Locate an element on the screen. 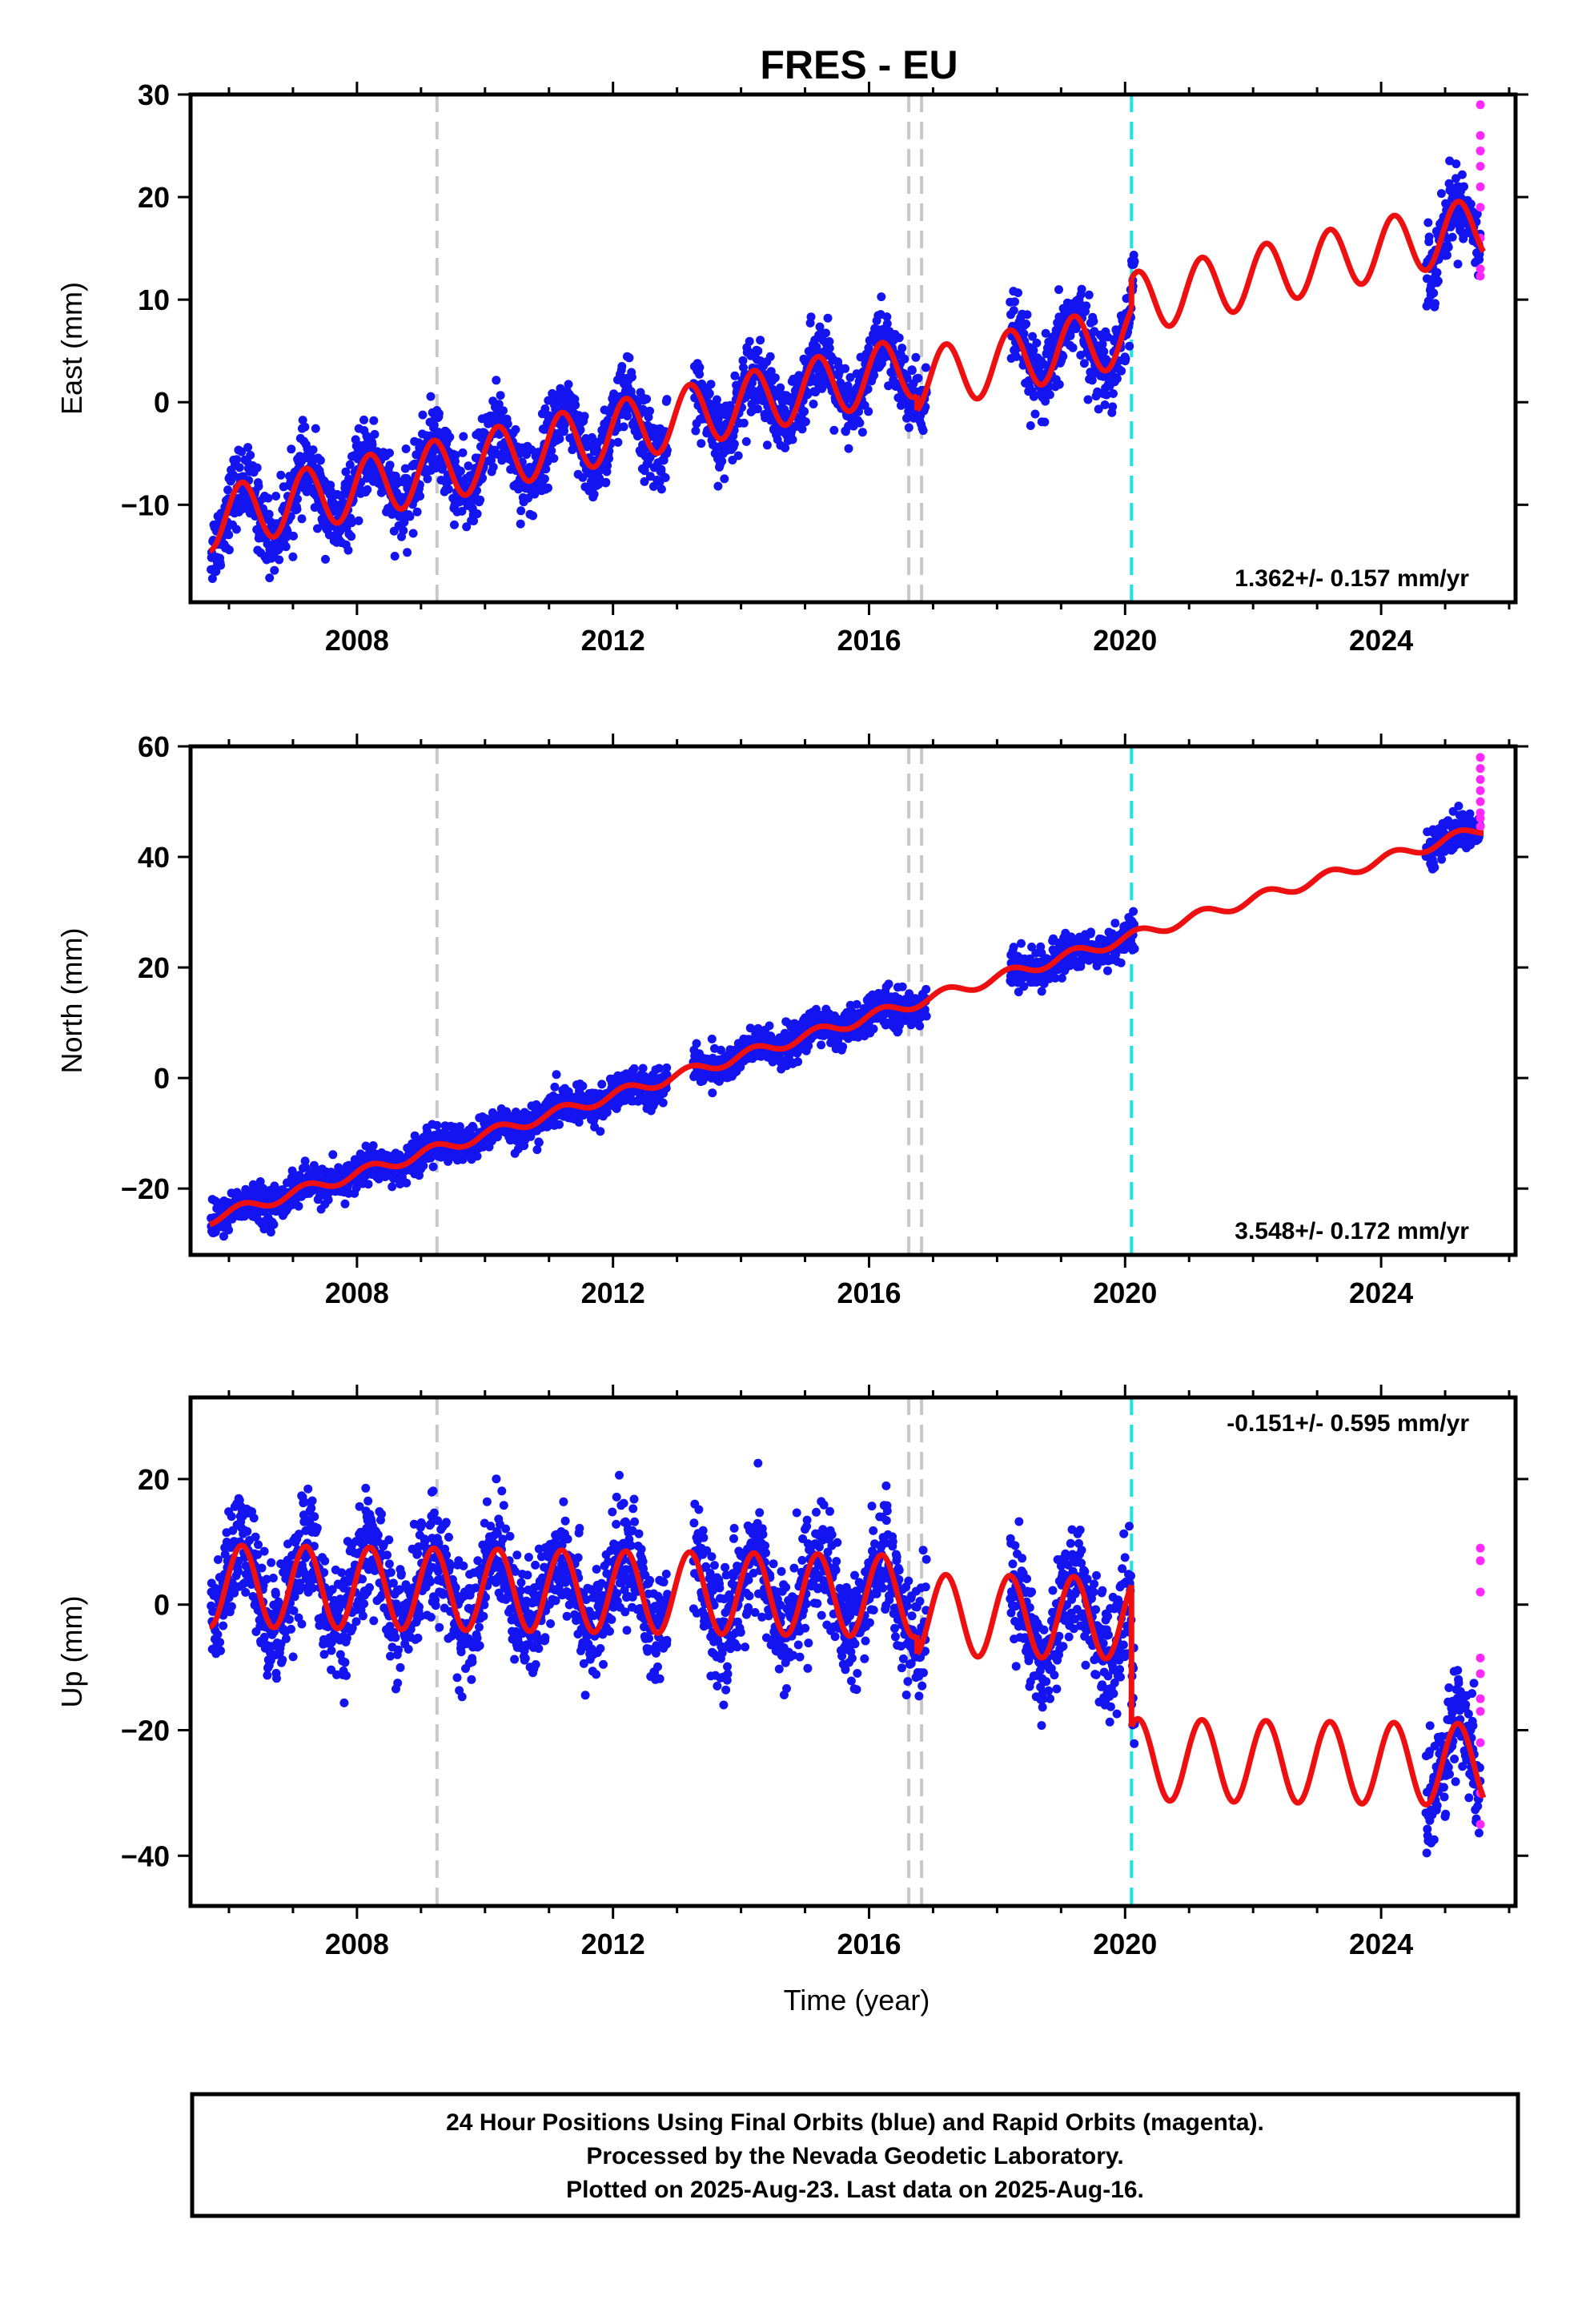 This screenshot has width=1582, height=2324. model-fit-line is located at coordinates (1024, 360).